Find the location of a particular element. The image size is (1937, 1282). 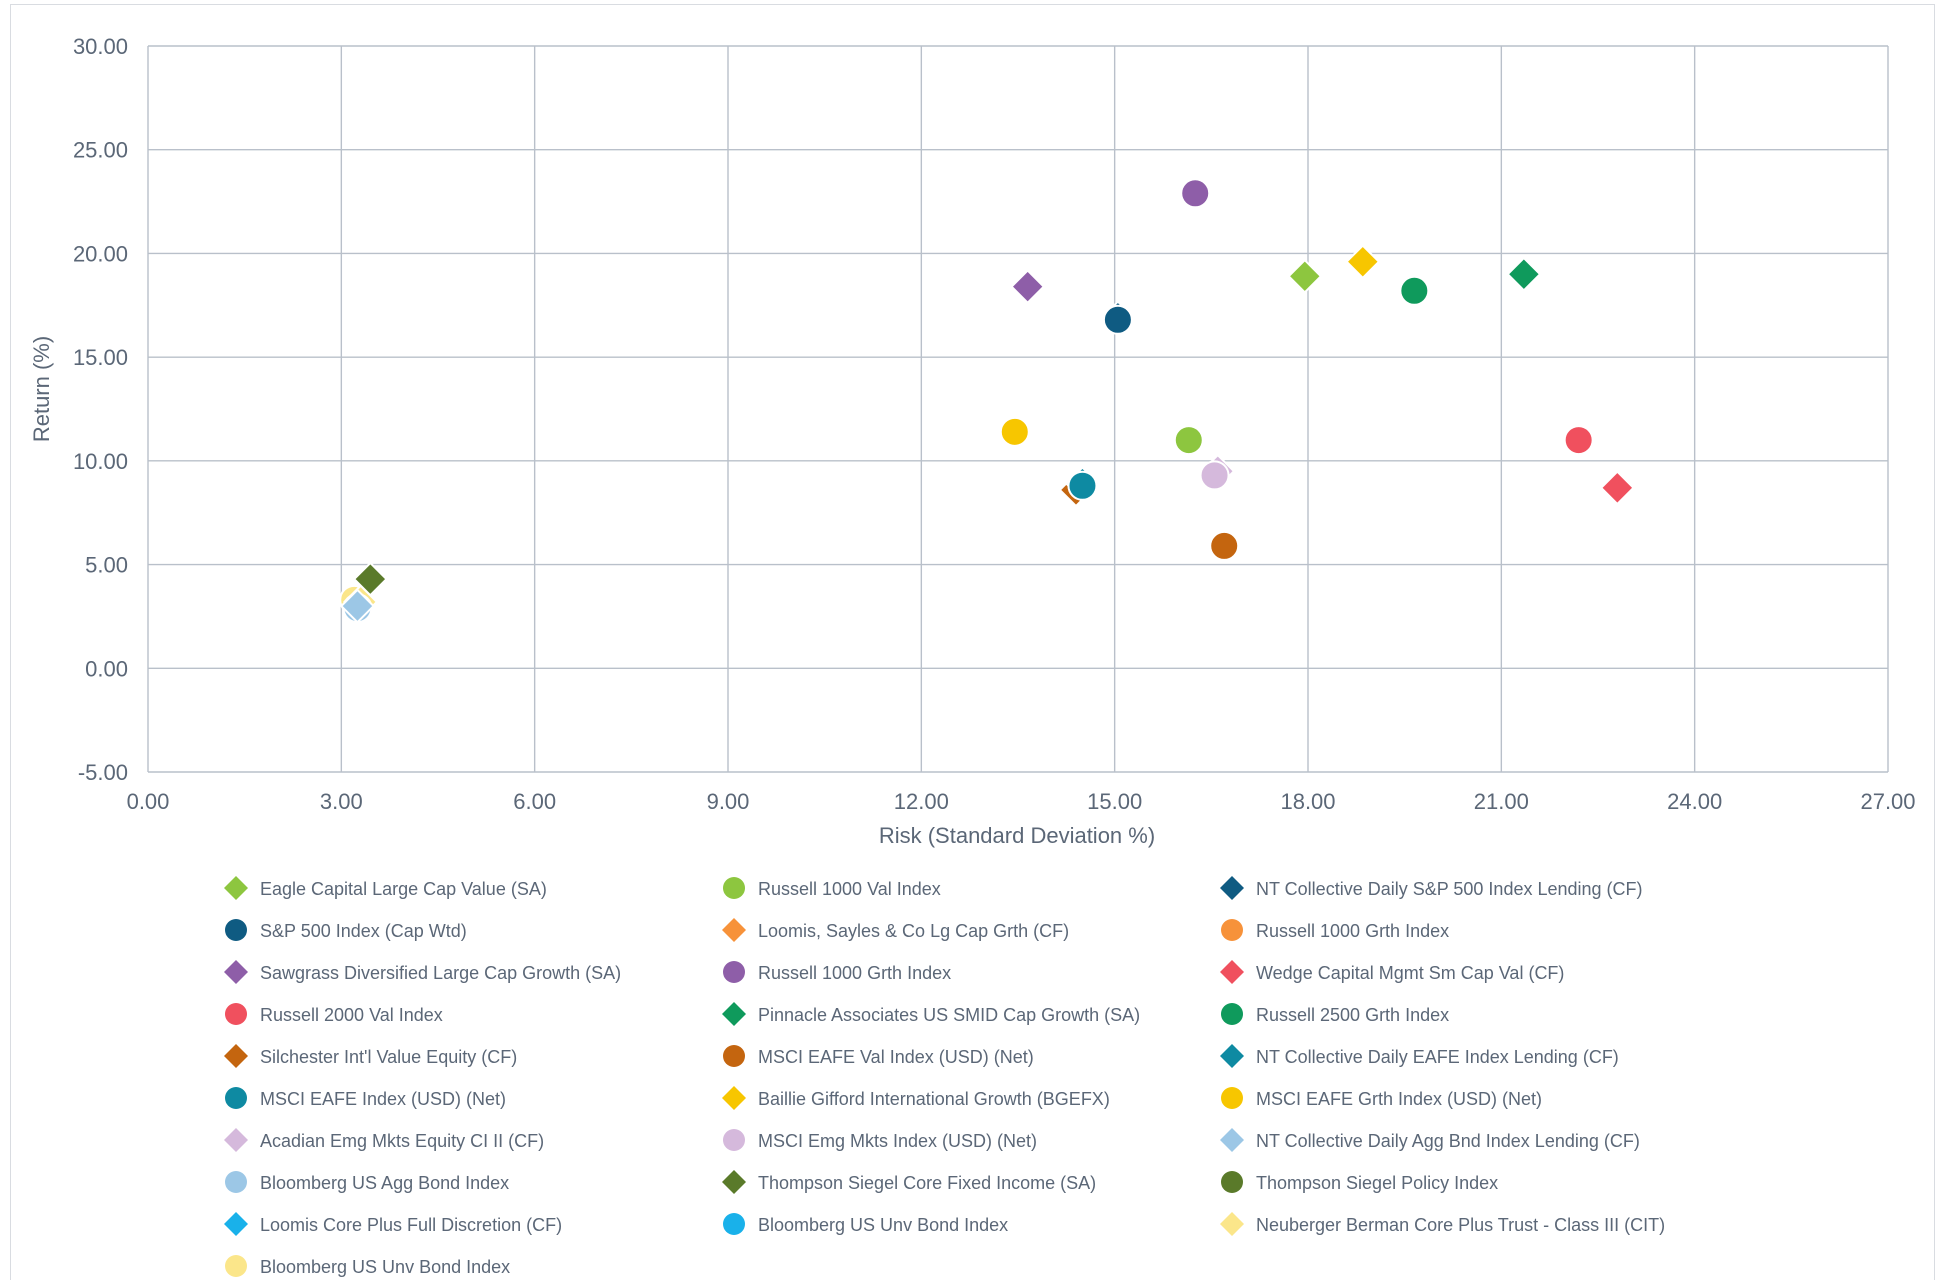

legend-label: Thompson Siegel Policy Index is located at coordinates (1377, 1183).